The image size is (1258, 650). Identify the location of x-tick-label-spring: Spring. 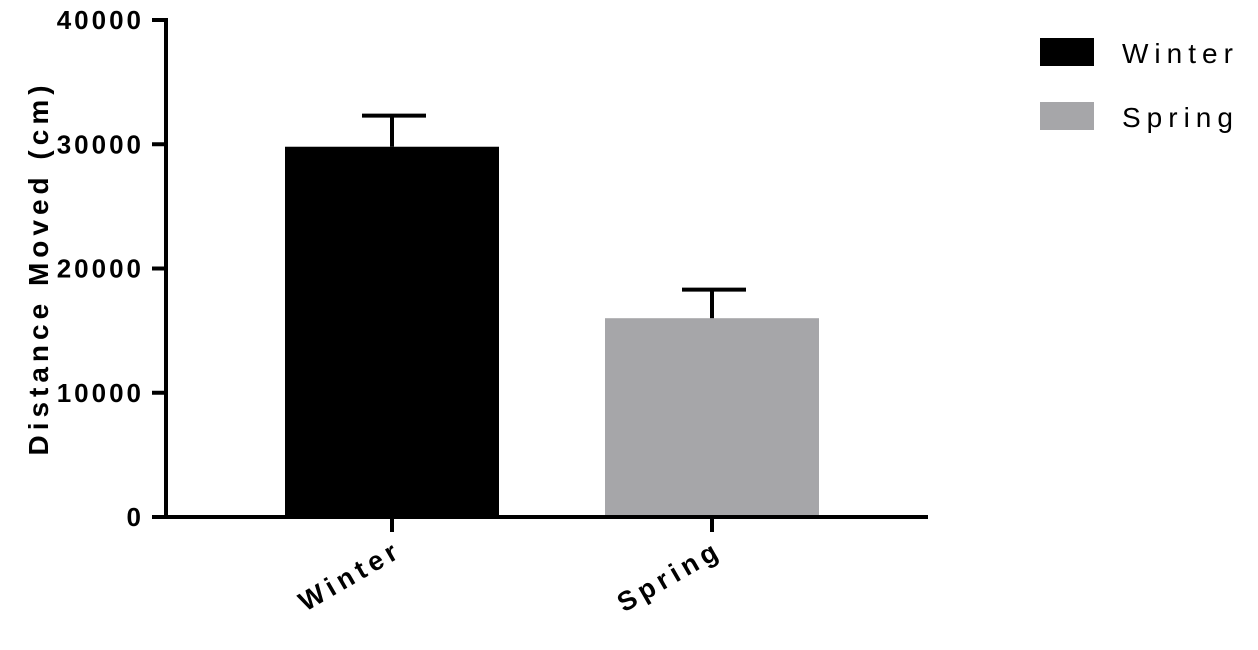
(669, 576).